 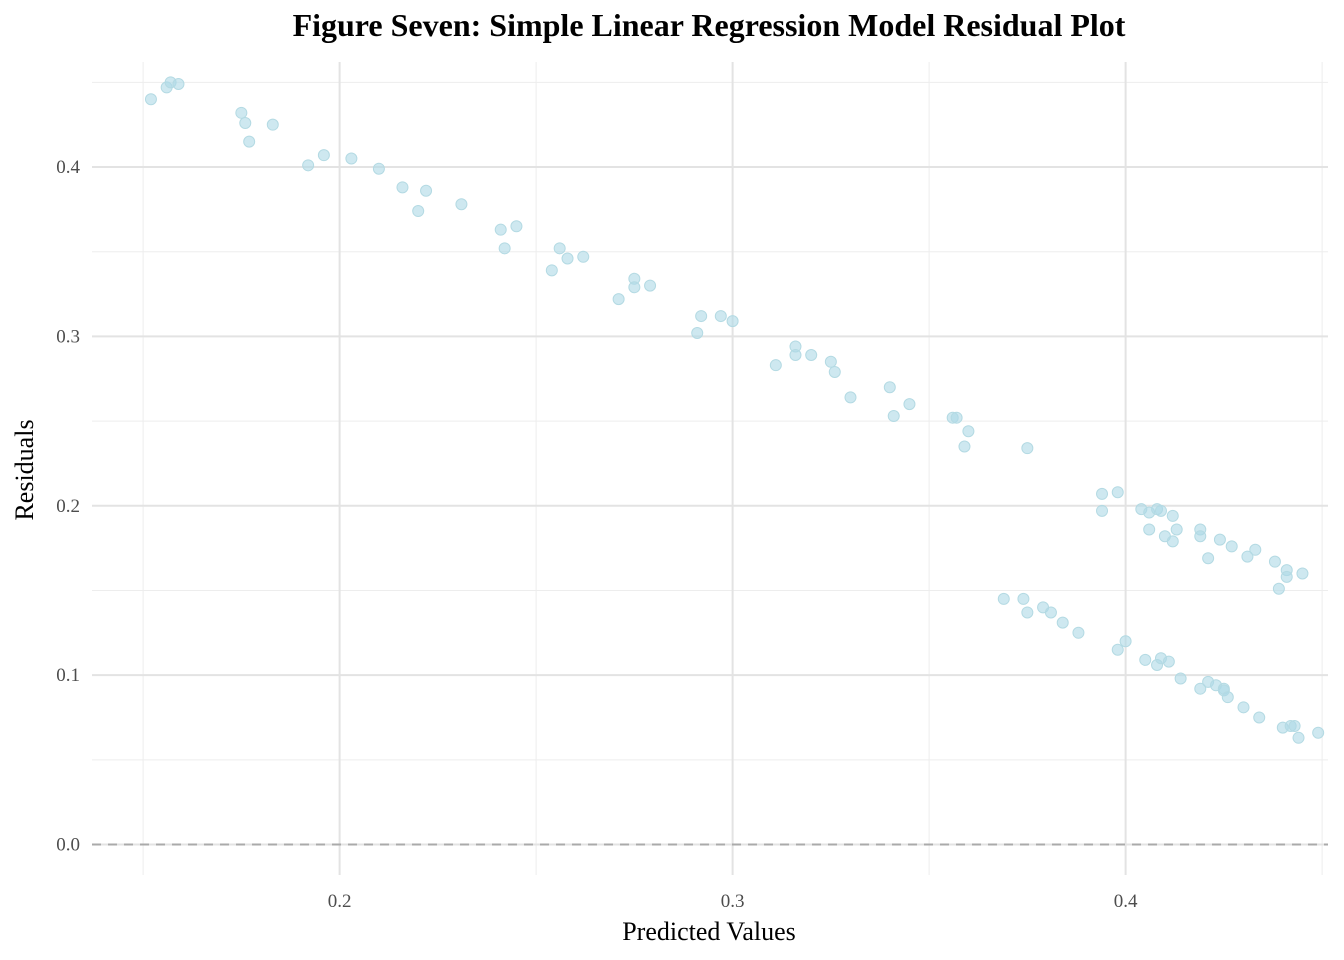 What do you see at coordinates (1126, 901) in the screenshot?
I see `x-tick-label: 0.4` at bounding box center [1126, 901].